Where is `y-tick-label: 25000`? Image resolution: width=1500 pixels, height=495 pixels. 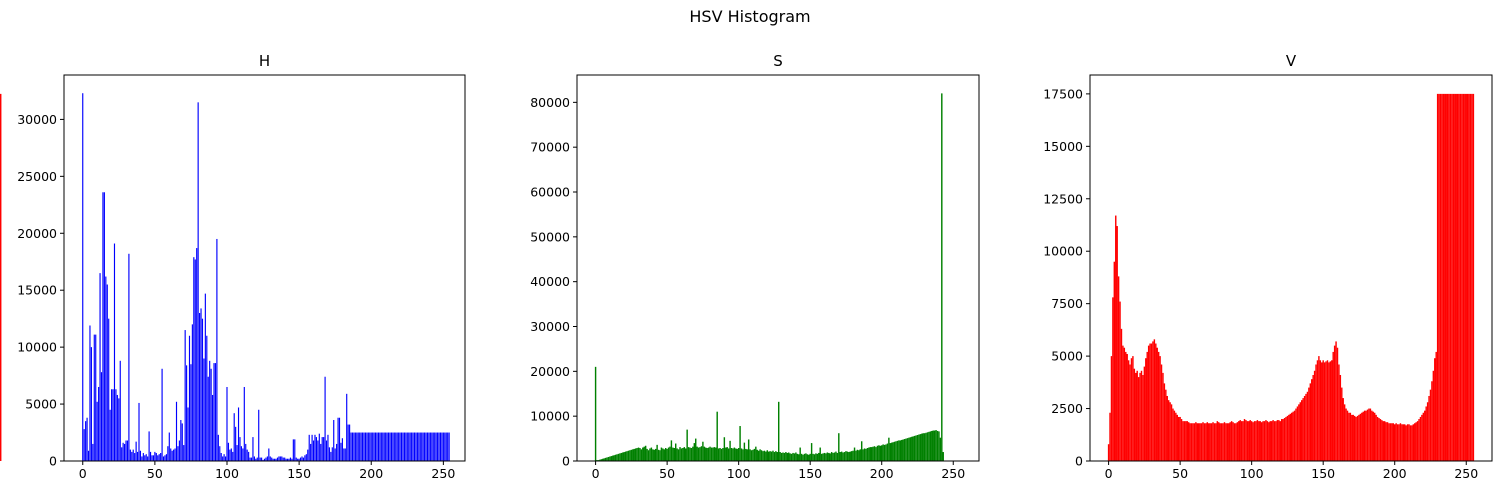 y-tick-label: 25000 is located at coordinates (37, 176).